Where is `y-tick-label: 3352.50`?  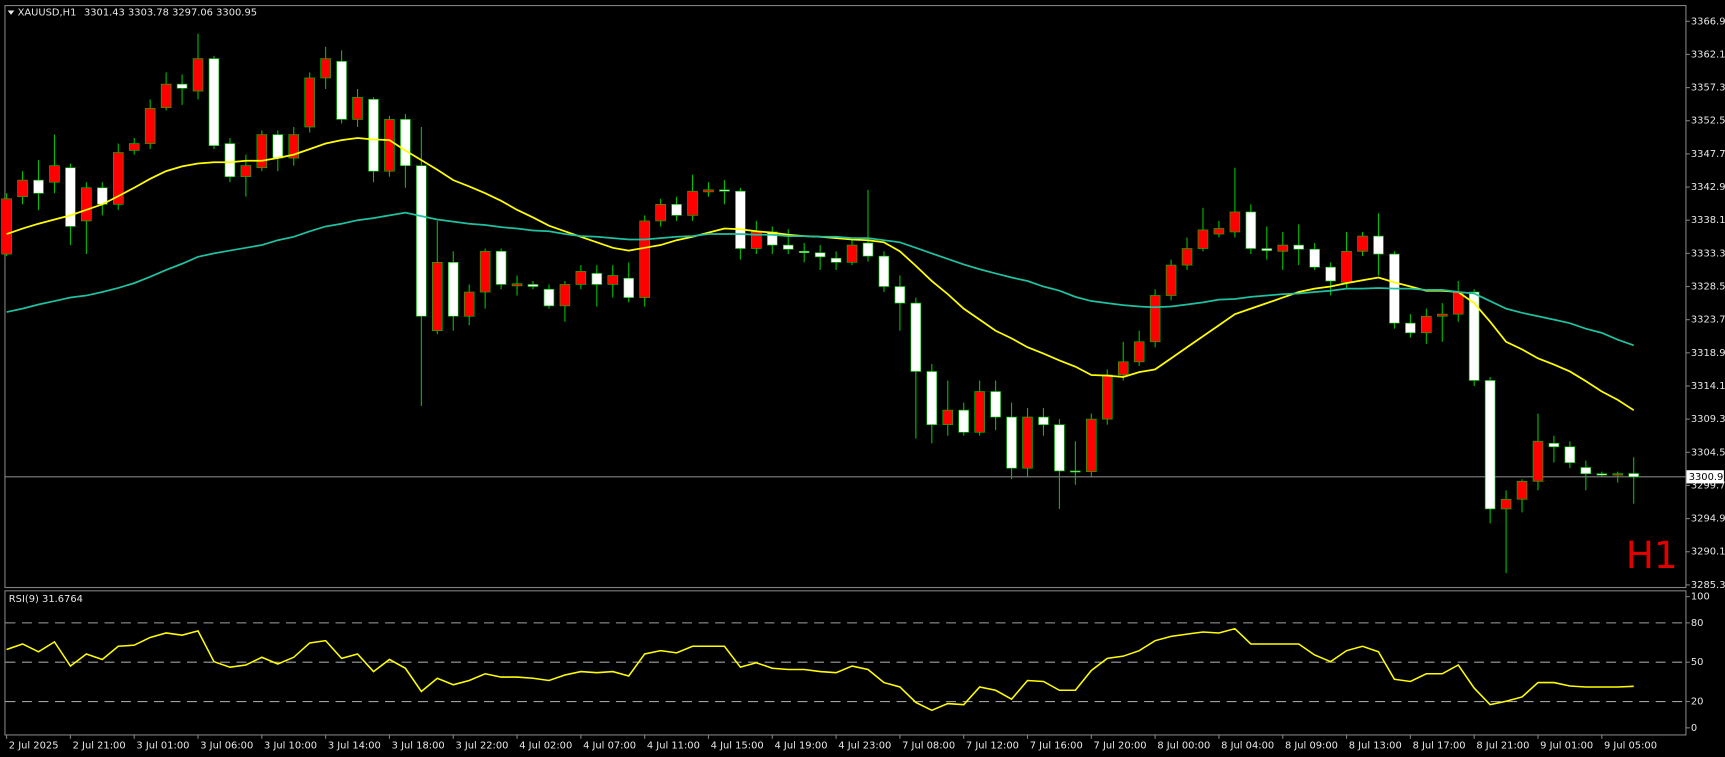
y-tick-label: 3352.50 is located at coordinates (1708, 121).